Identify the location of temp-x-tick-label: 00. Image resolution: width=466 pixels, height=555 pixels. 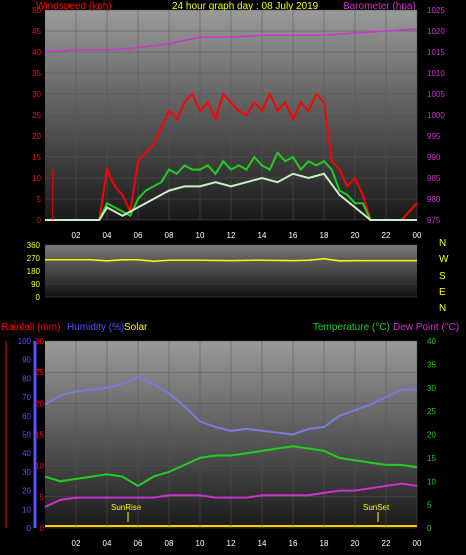
(417, 543).